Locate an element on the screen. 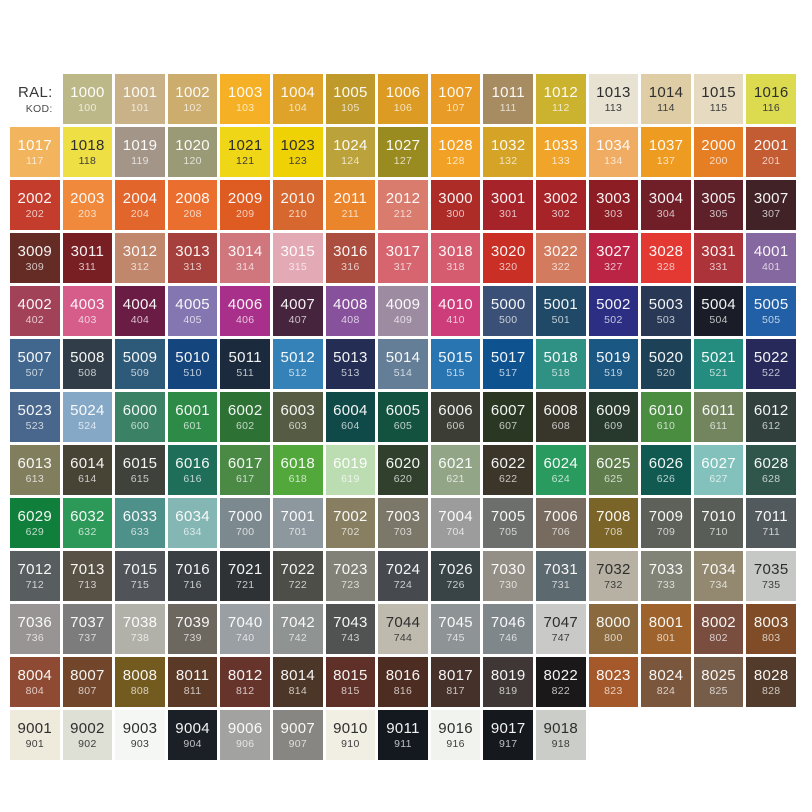  ral-number: 3003 is located at coordinates (613, 198).